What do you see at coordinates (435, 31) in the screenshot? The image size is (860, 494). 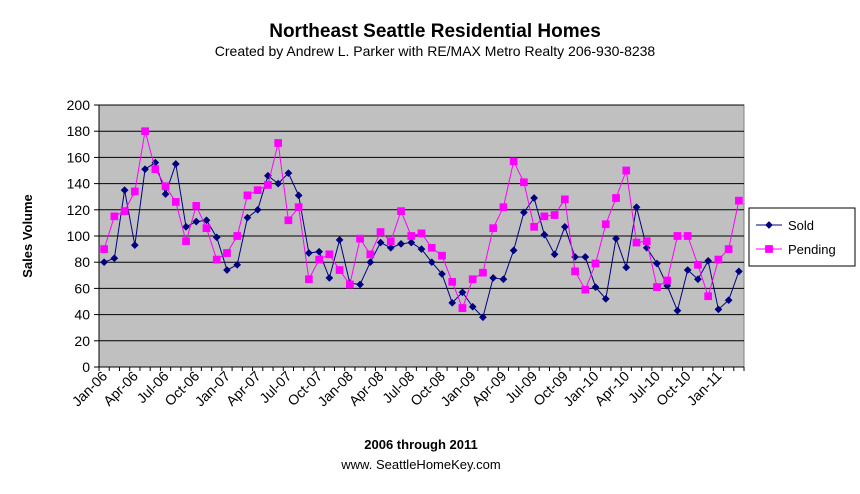 I see `chart-title: Northeast Seattle Residential Homes` at bounding box center [435, 31].